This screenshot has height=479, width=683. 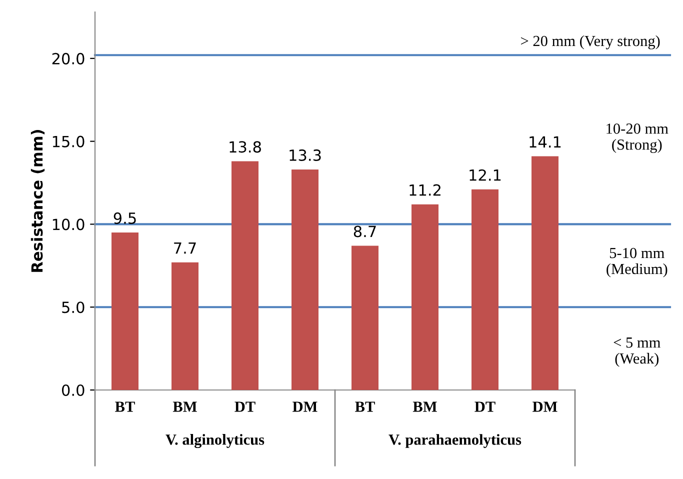 I want to click on text: < 5 mm (Weak), so click(x=637, y=352).